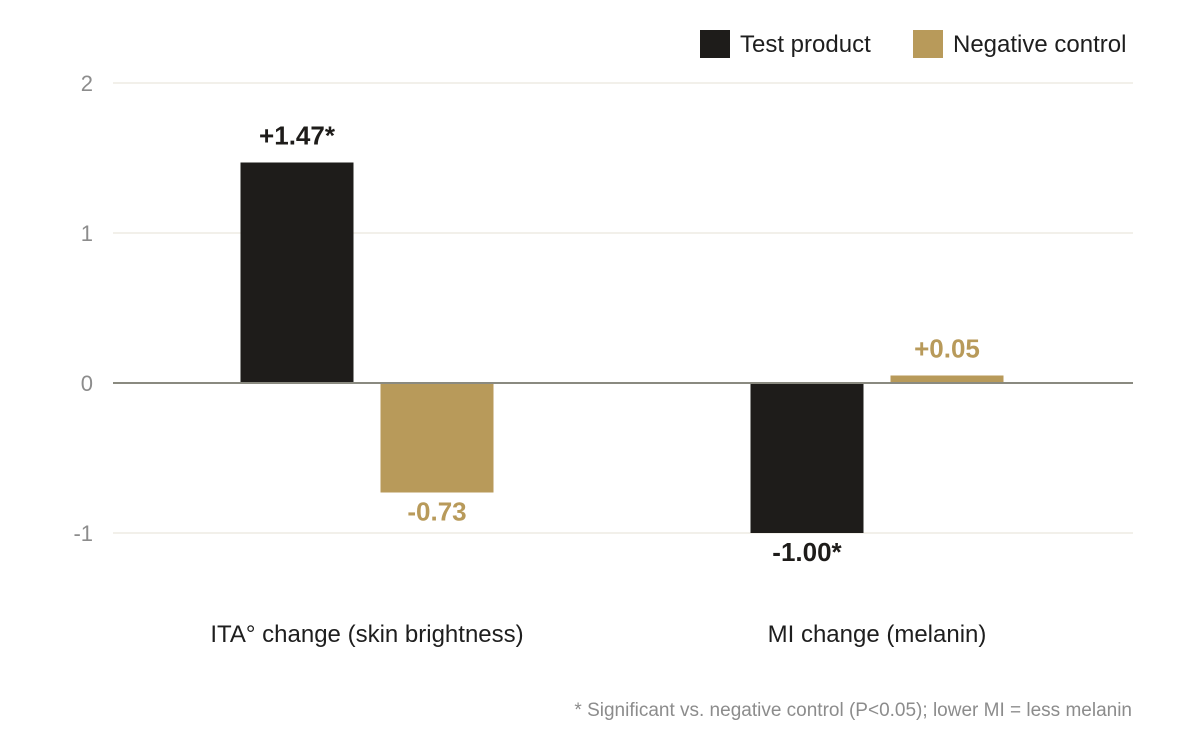 This screenshot has width=1200, height=750. I want to click on y-tick-label: 1, so click(87, 233).